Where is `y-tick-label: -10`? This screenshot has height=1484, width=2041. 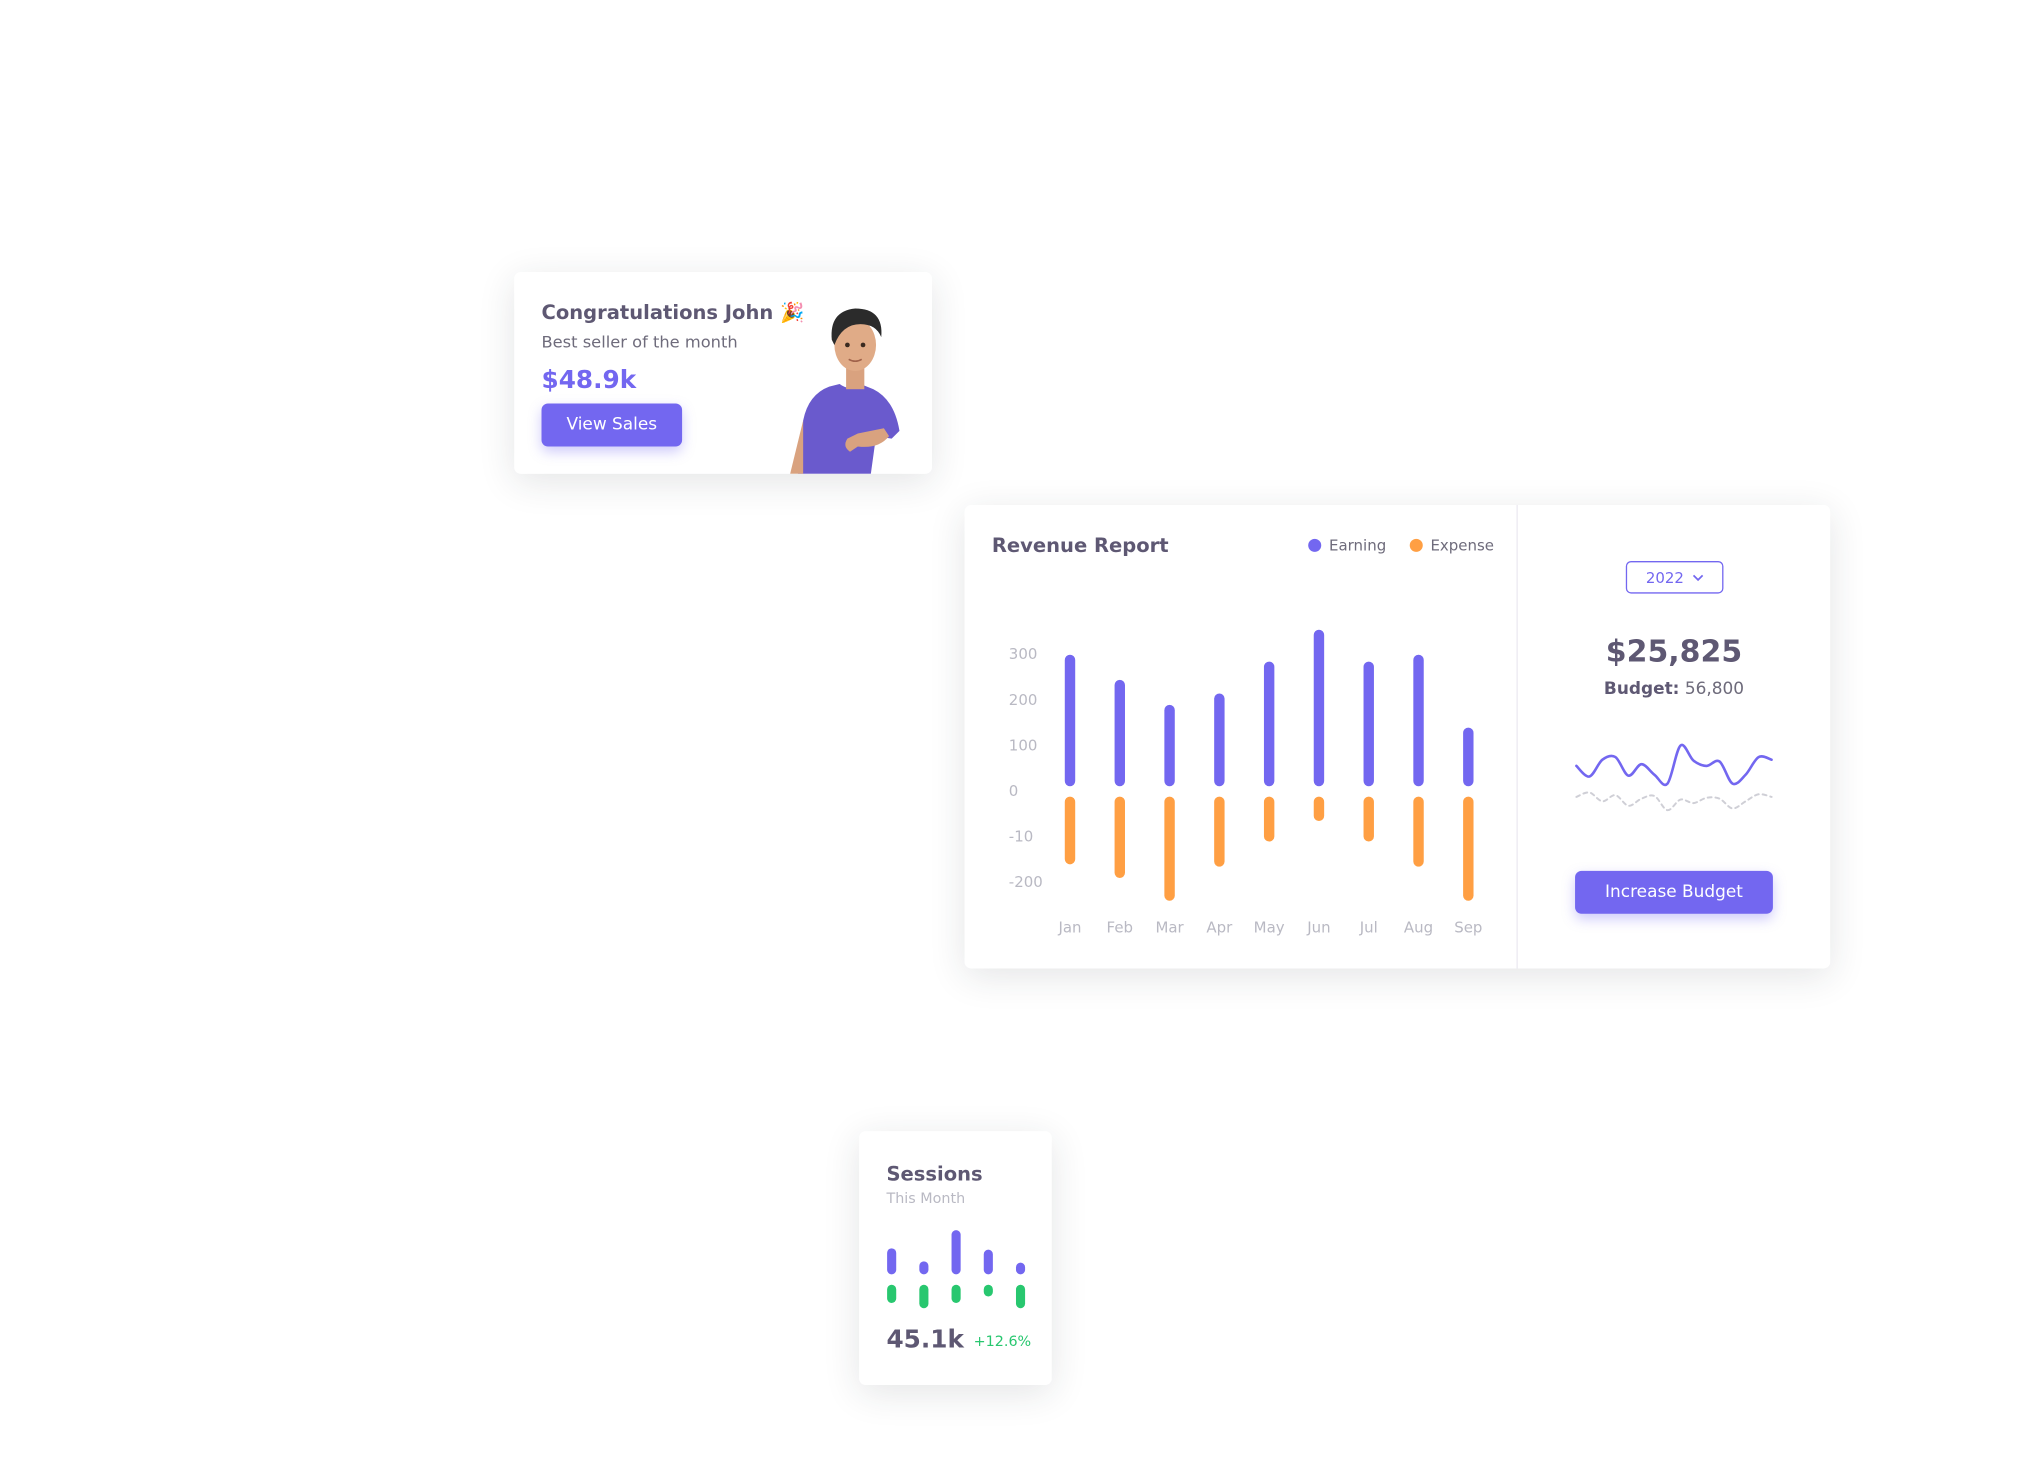 y-tick-label: -10 is located at coordinates (1021, 836).